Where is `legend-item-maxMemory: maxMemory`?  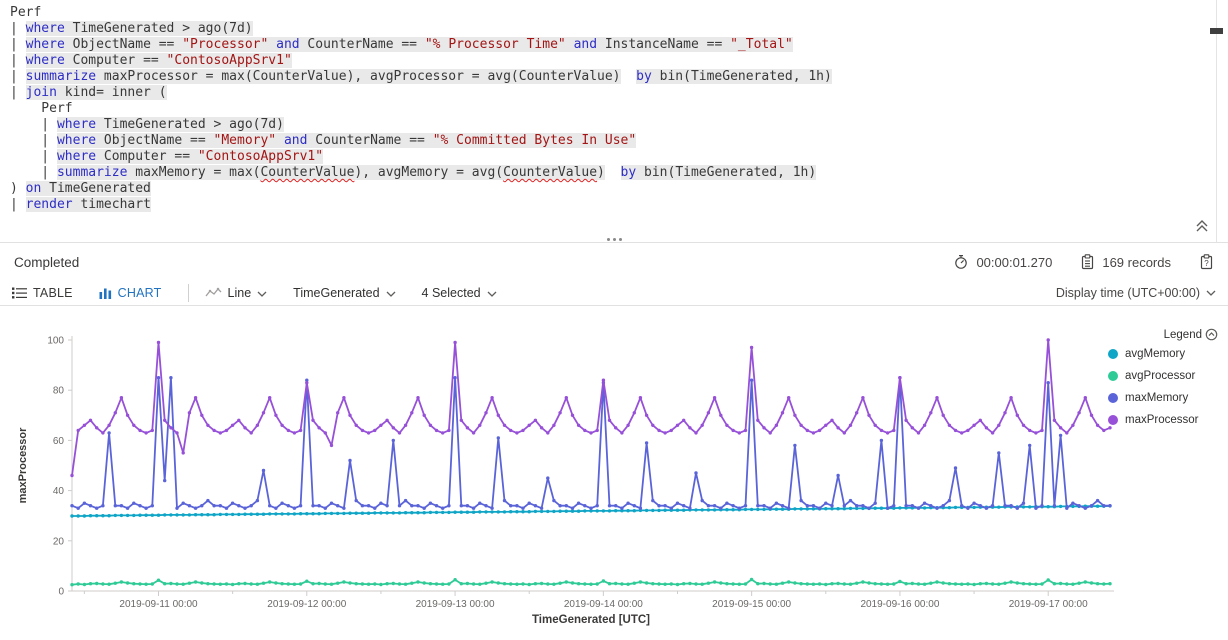 legend-item-maxMemory: maxMemory is located at coordinates (1163, 398).